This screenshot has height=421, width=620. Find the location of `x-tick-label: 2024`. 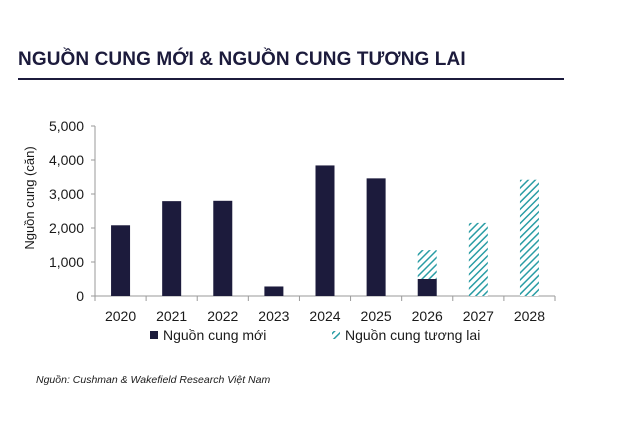

x-tick-label: 2024 is located at coordinates (324, 316).